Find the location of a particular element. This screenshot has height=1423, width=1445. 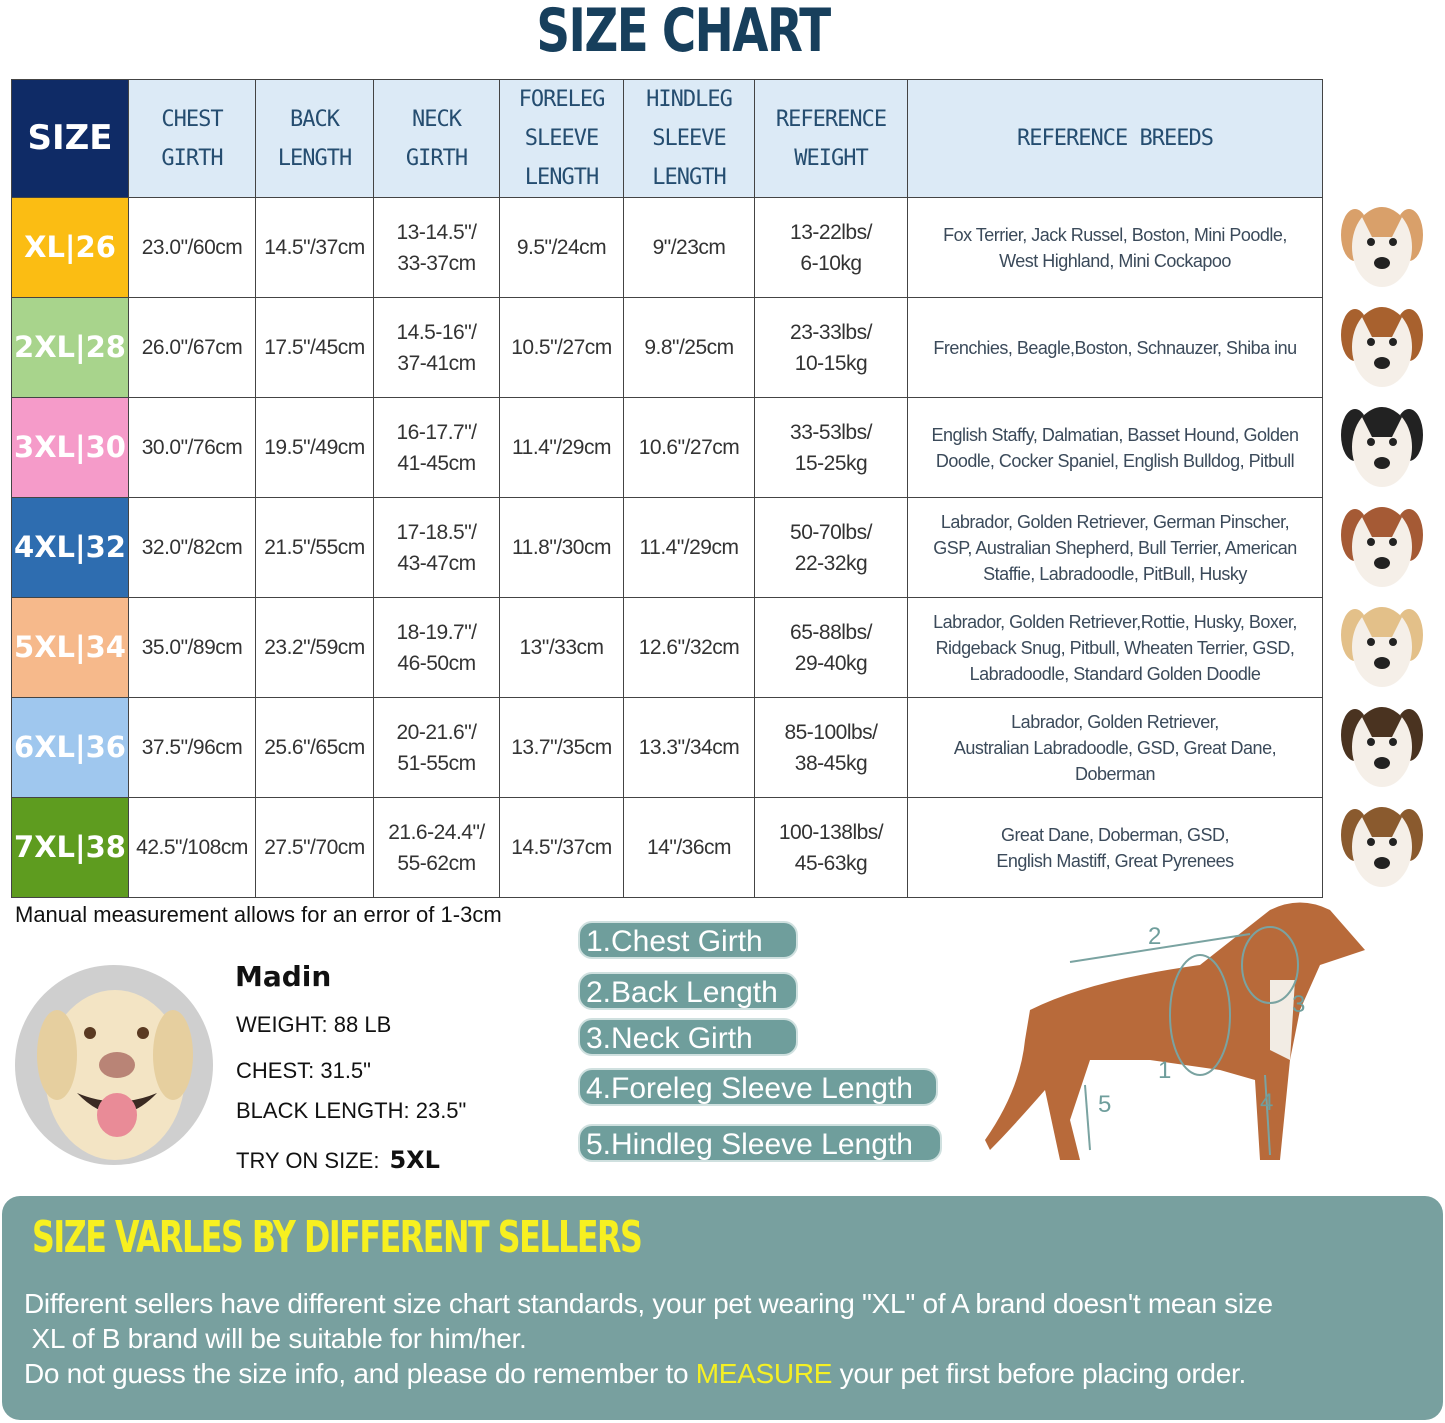

page-title: SIZE CHART is located at coordinates (683, 33).